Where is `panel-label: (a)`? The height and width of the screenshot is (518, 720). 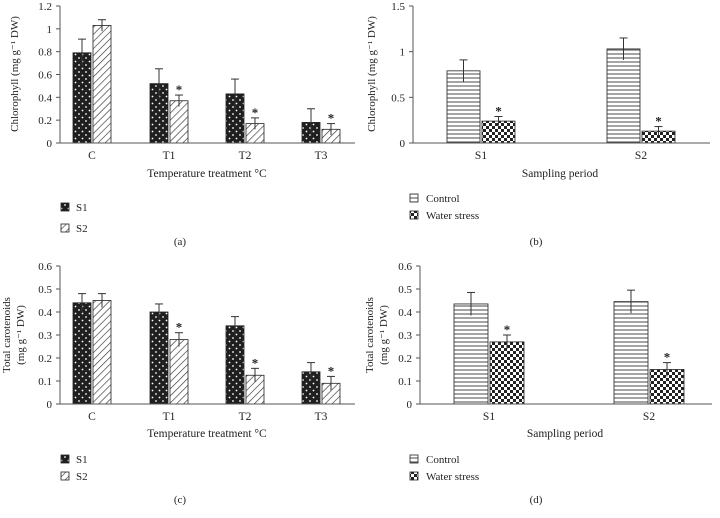 panel-label: (a) is located at coordinates (180, 242).